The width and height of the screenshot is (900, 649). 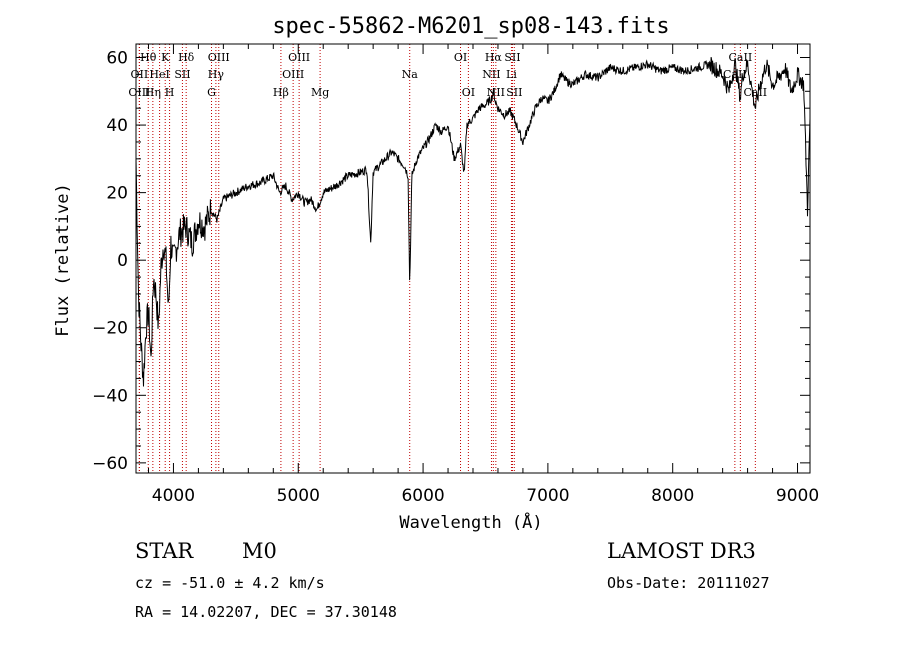 I want to click on object-subclass: M0, so click(x=259, y=551).